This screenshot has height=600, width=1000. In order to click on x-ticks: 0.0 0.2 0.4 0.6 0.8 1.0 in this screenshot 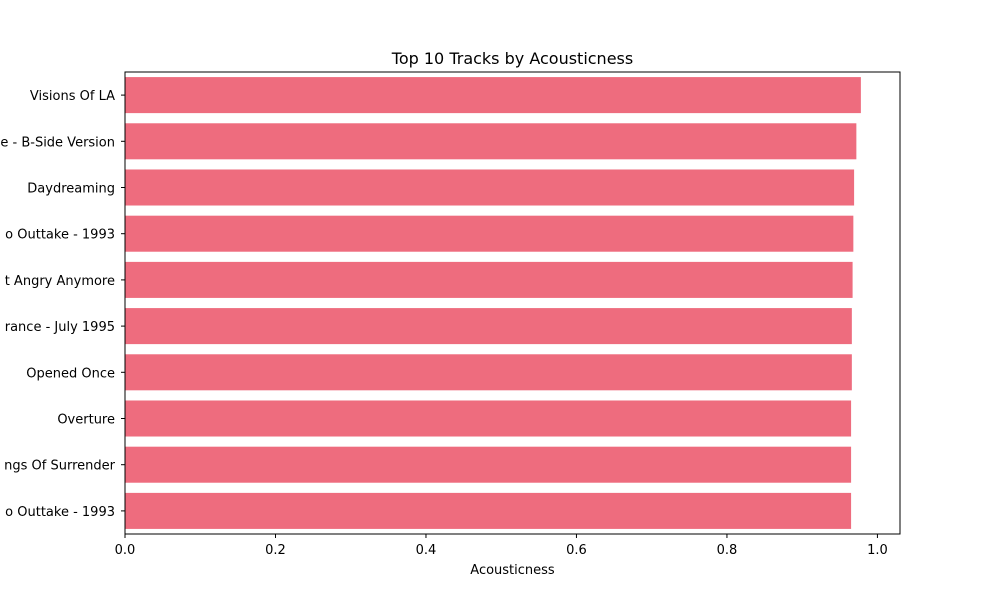, I will do `click(501, 546)`.